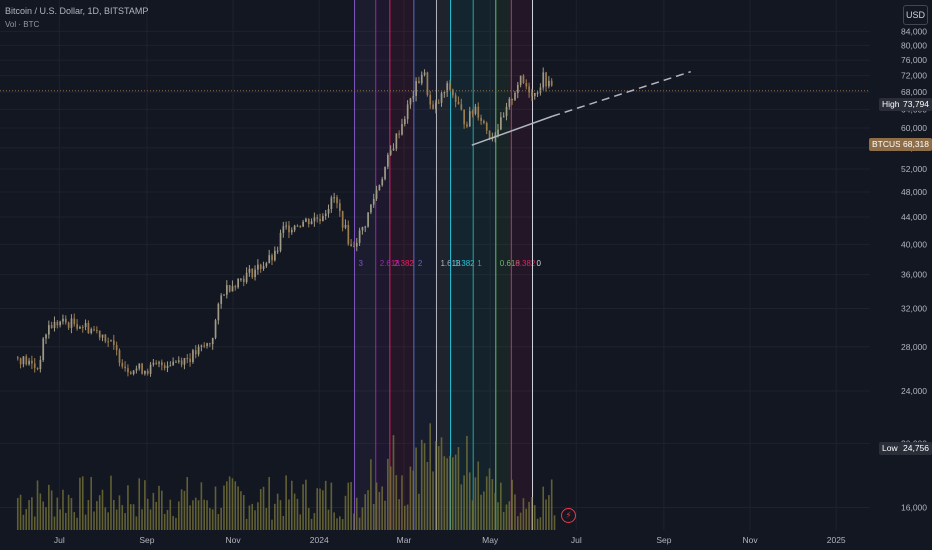 The image size is (932, 550). Describe the element at coordinates (146, 540) in the screenshot. I see `time-axis-label: Sep` at that location.